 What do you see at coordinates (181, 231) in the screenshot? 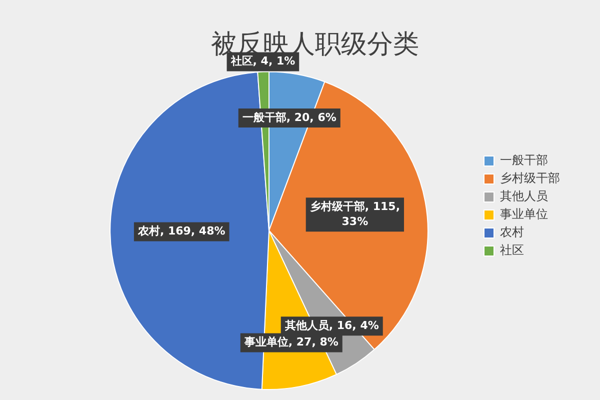
I see `data-label: 农村, 169, 48%` at bounding box center [181, 231].